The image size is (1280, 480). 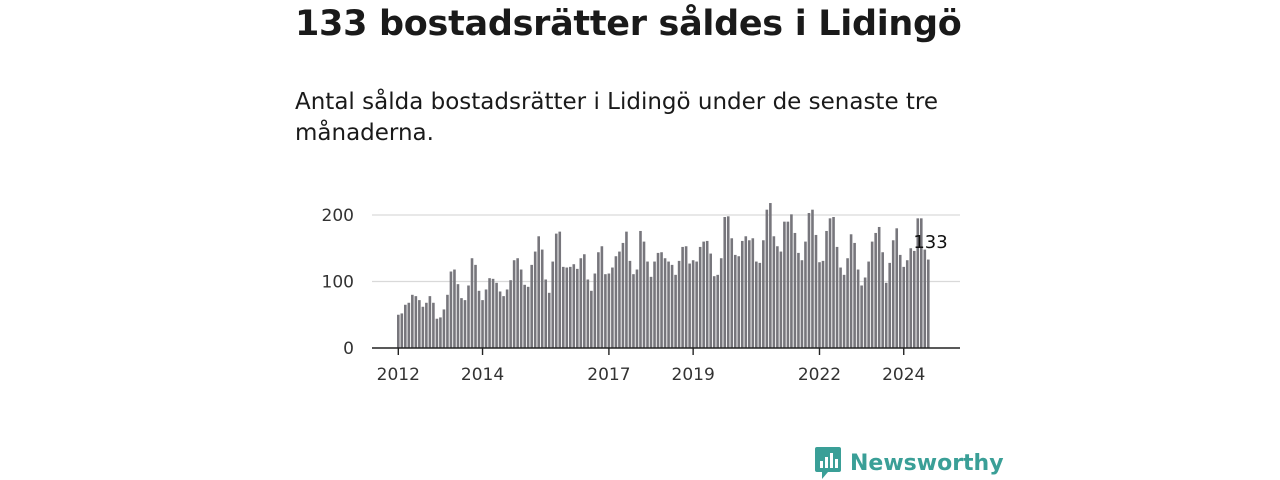 What do you see at coordinates (398, 375) in the screenshot?
I see `x-tick-label: 2012` at bounding box center [398, 375].